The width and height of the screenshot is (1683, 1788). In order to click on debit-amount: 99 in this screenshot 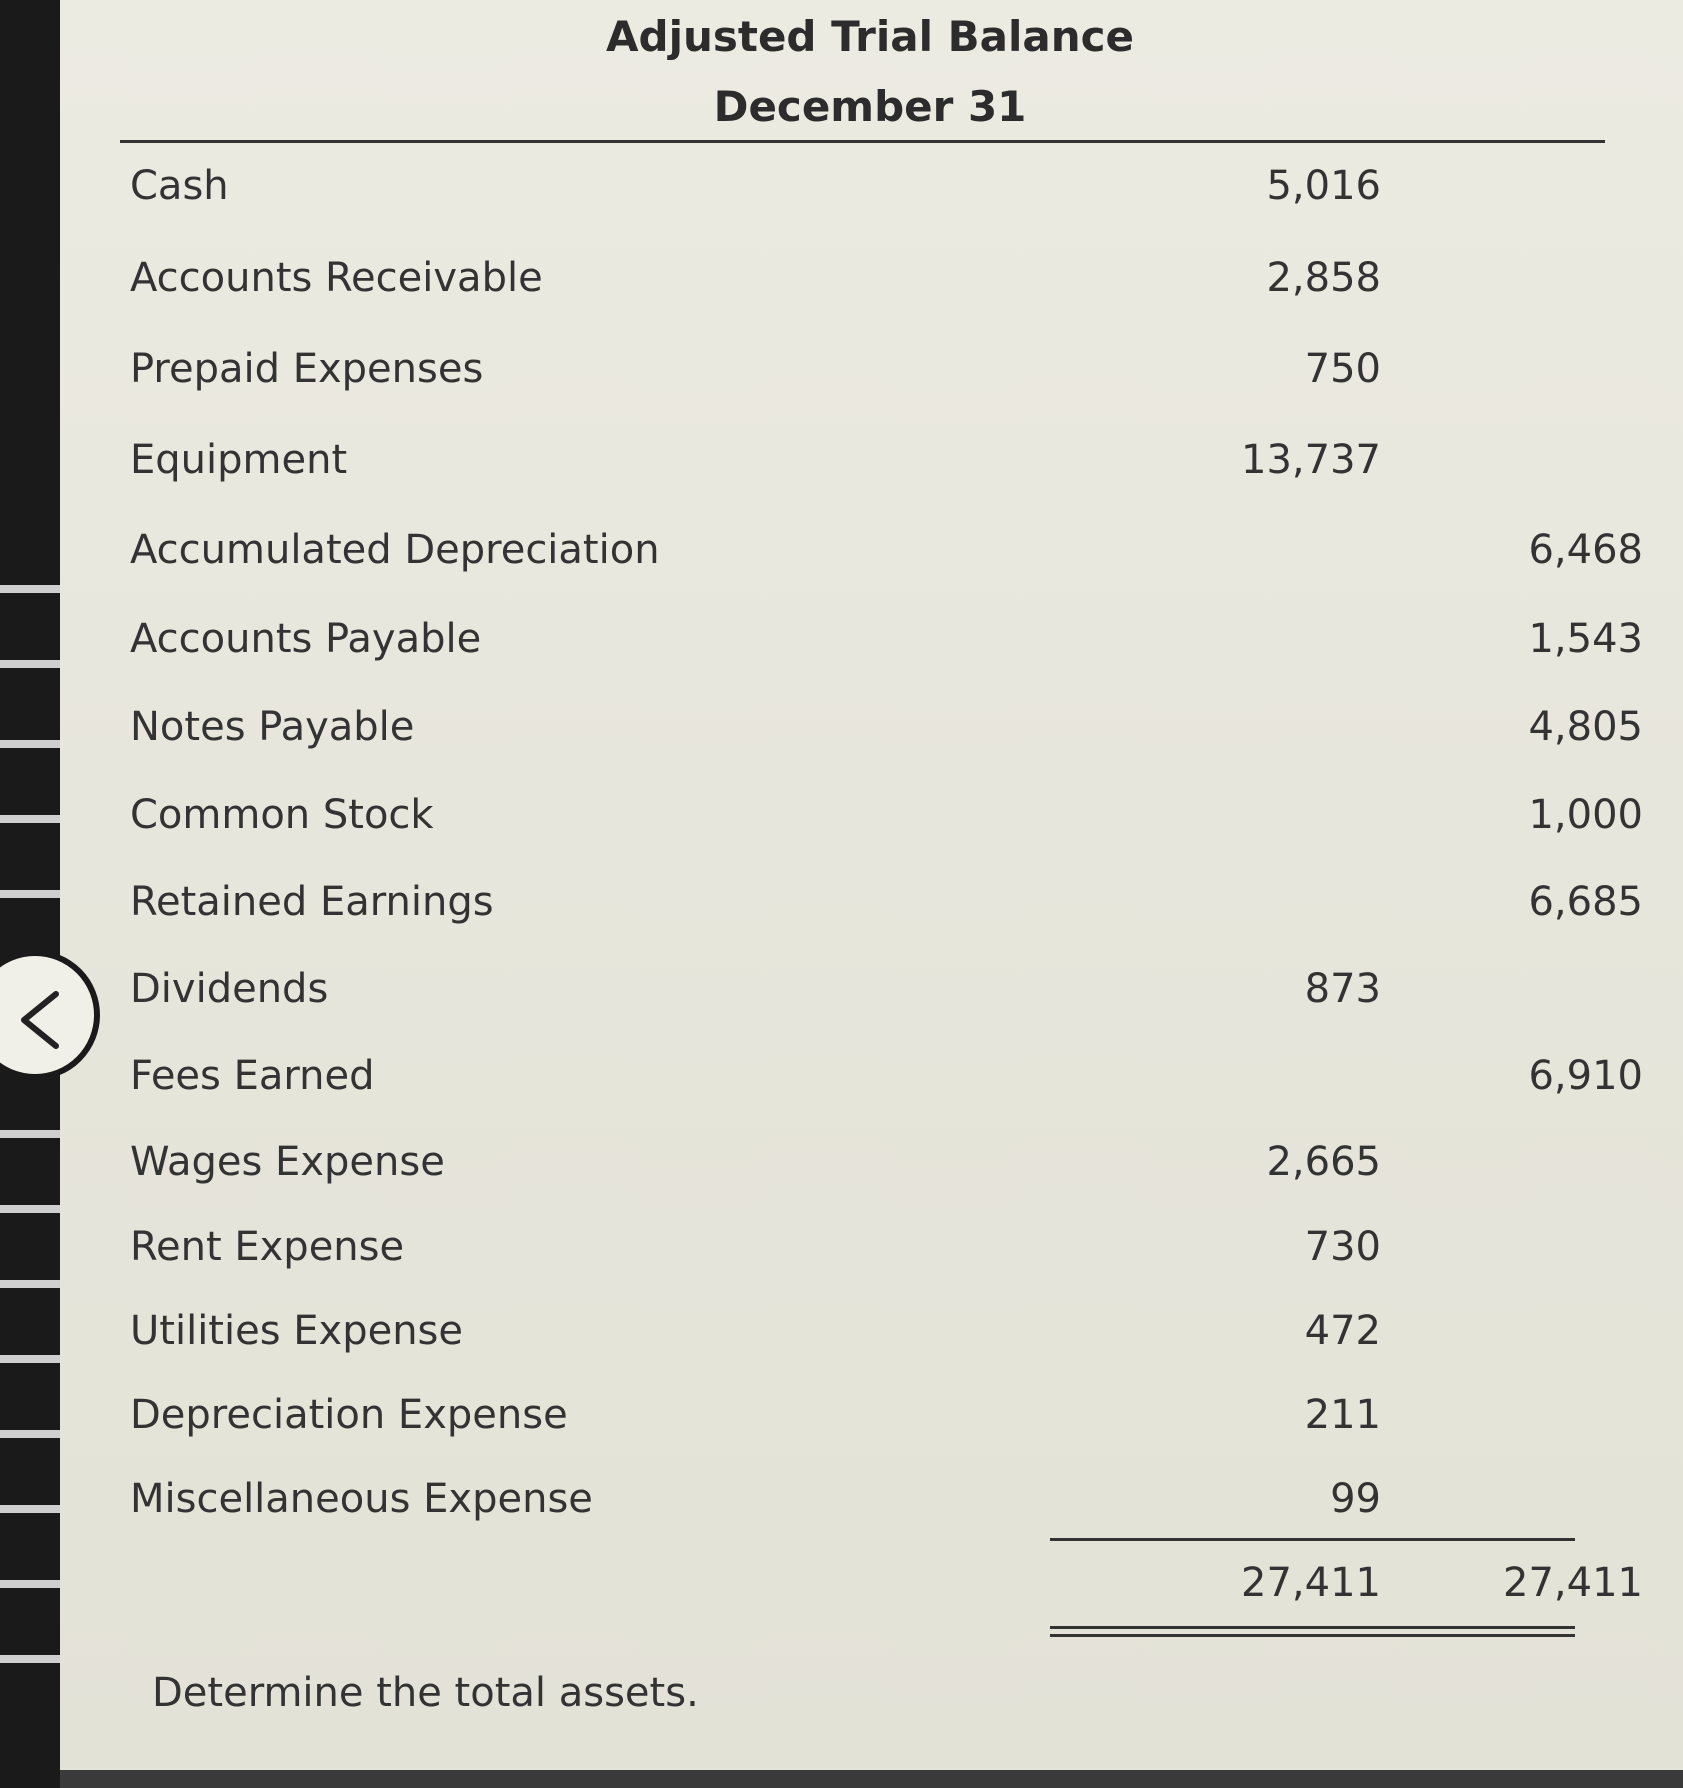, I will do `click(1355, 1499)`.